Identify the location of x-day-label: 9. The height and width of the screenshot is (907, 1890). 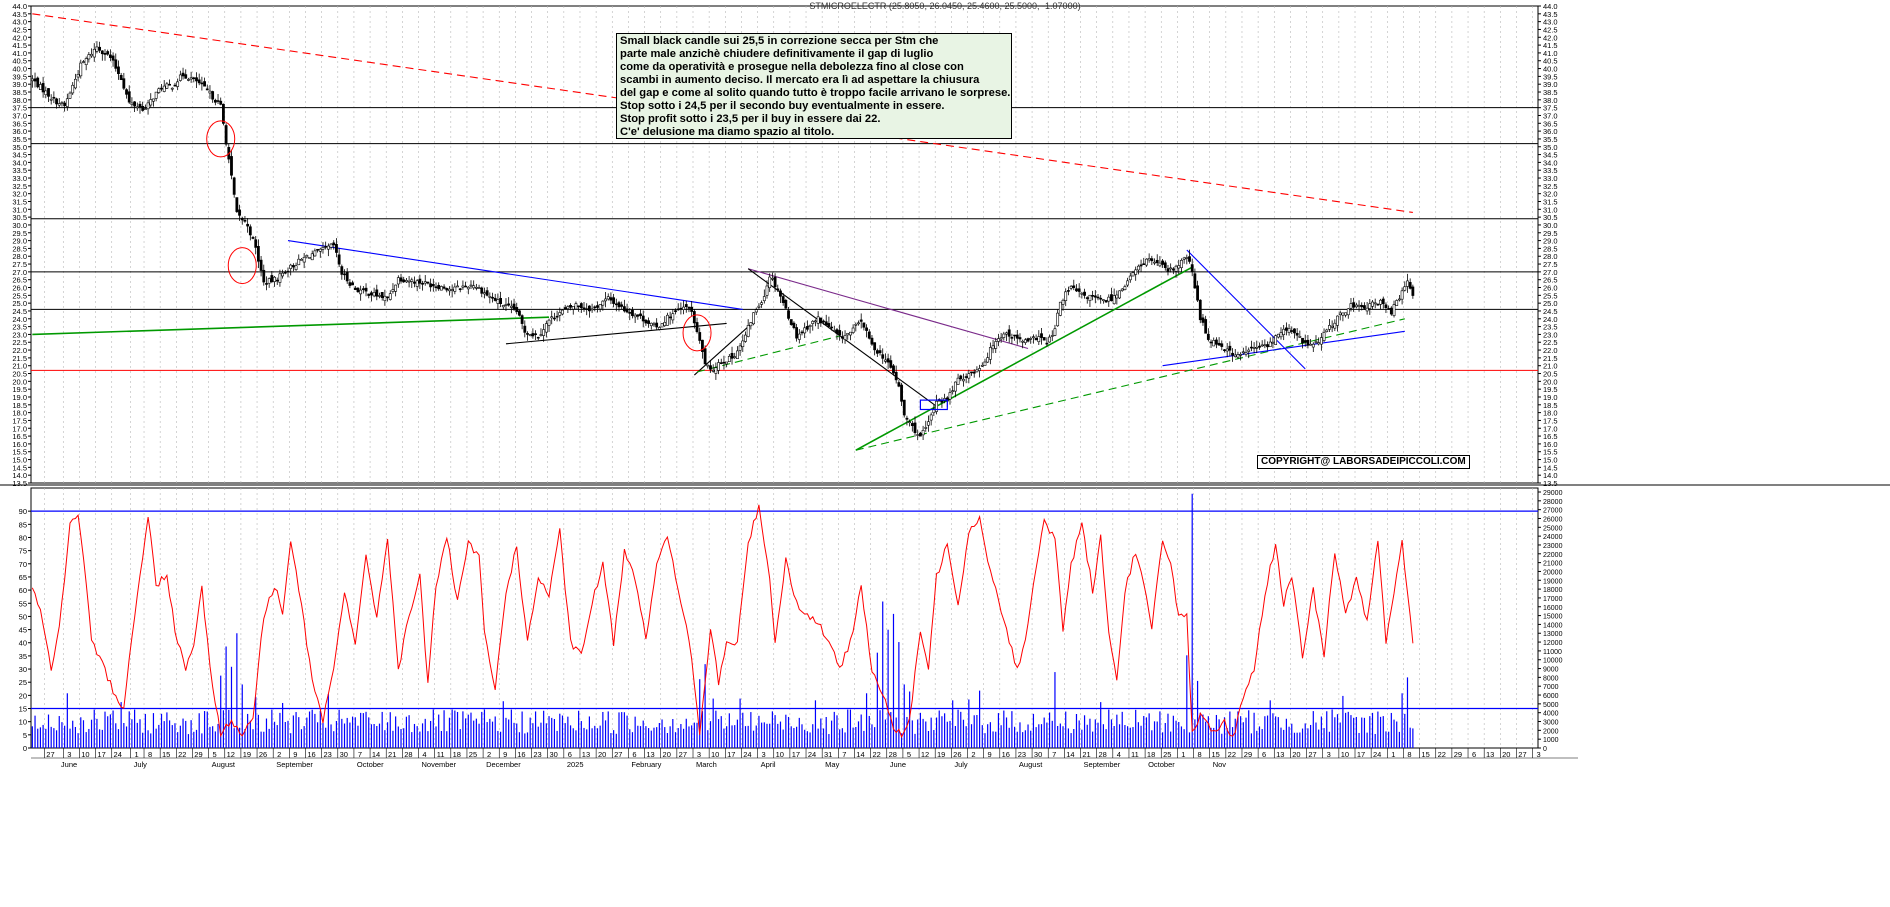
(990, 754).